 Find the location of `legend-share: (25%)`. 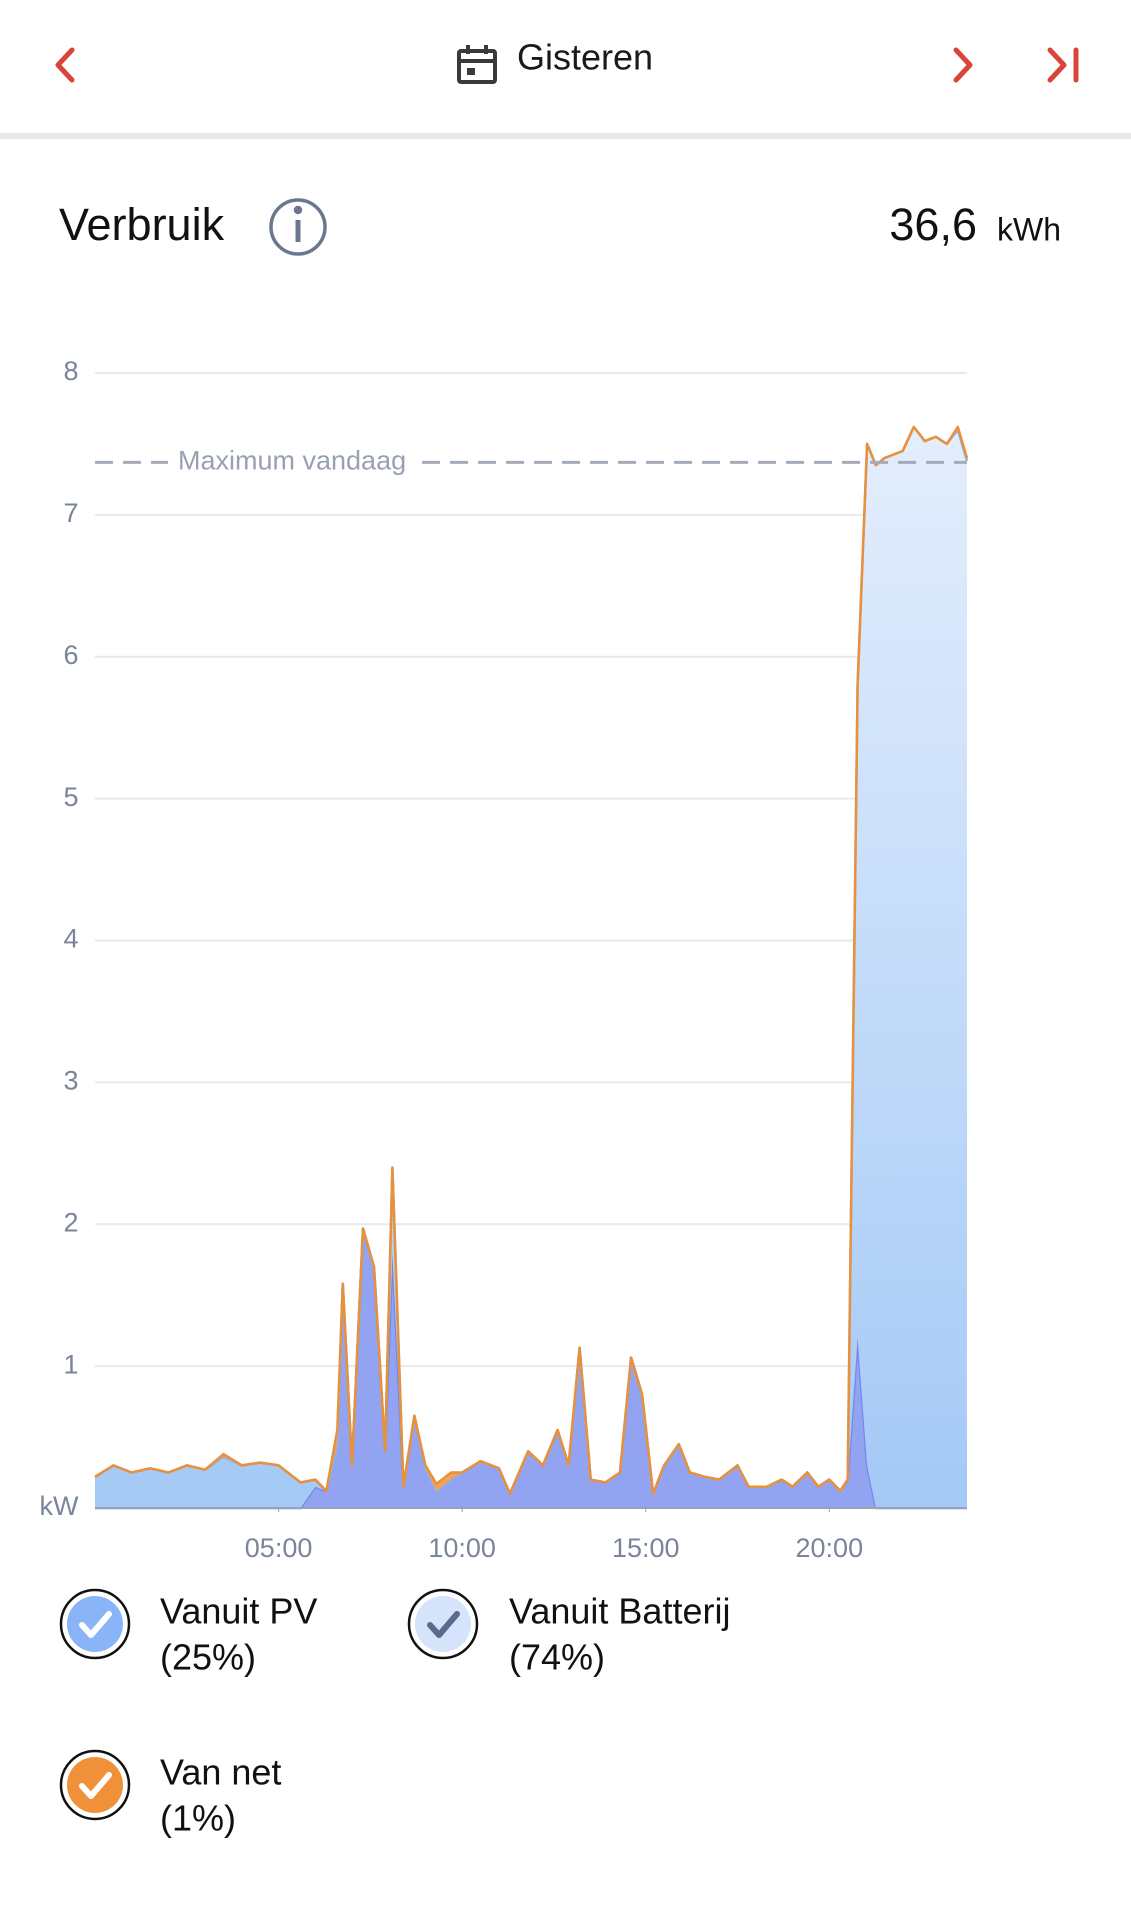

legend-share: (25%) is located at coordinates (208, 1657).